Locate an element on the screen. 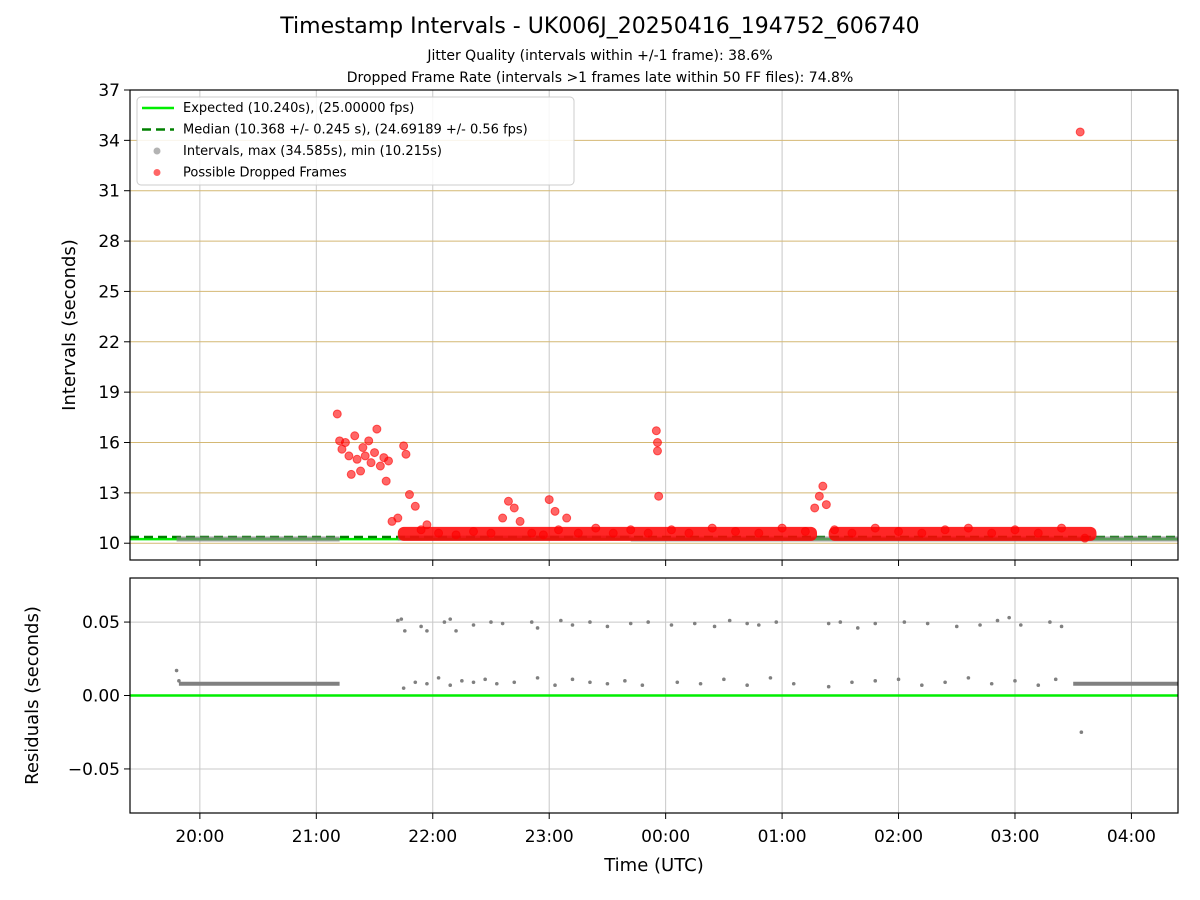 This screenshot has width=1200, height=900. legend-label-dropped: Possible Dropped Frames is located at coordinates (265, 173).